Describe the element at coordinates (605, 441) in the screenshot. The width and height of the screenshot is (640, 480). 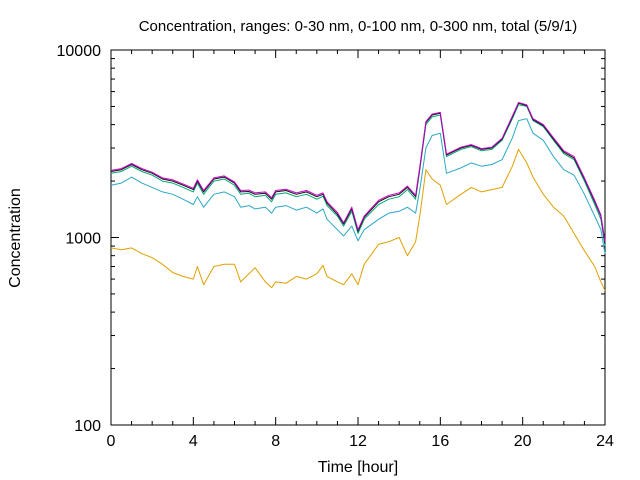
I see `x-tick-label-24: 24` at that location.